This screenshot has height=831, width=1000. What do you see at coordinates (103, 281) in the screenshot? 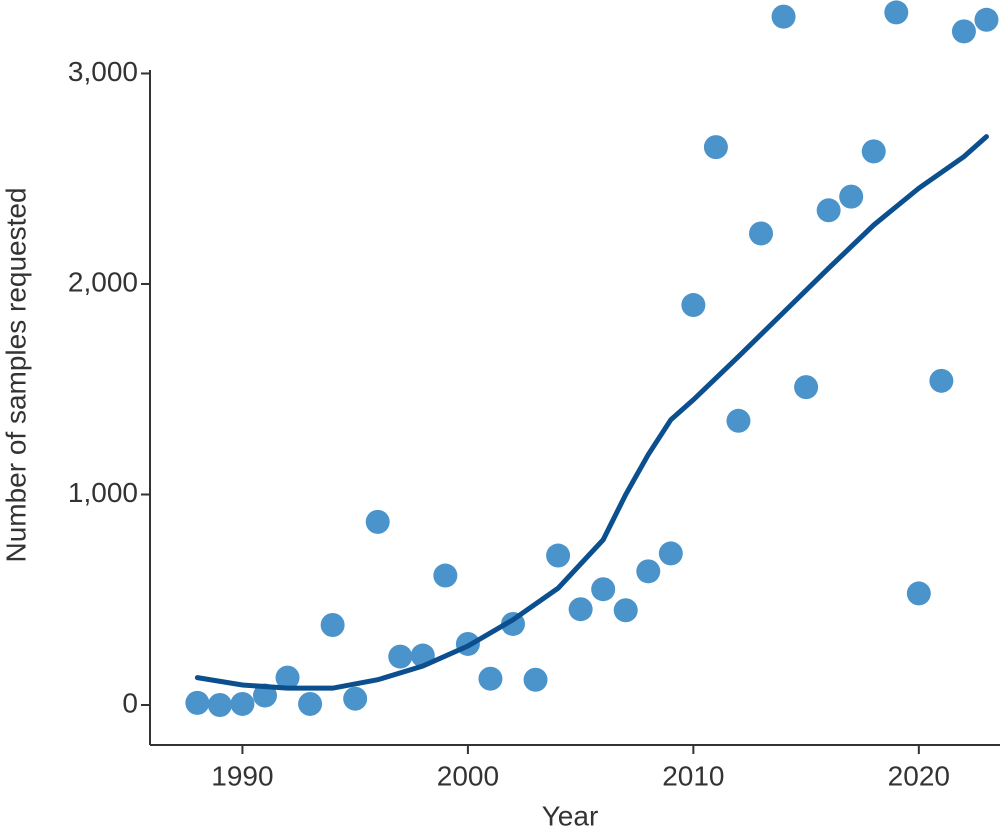
I see `y-tick-label: 2,000` at bounding box center [103, 281].